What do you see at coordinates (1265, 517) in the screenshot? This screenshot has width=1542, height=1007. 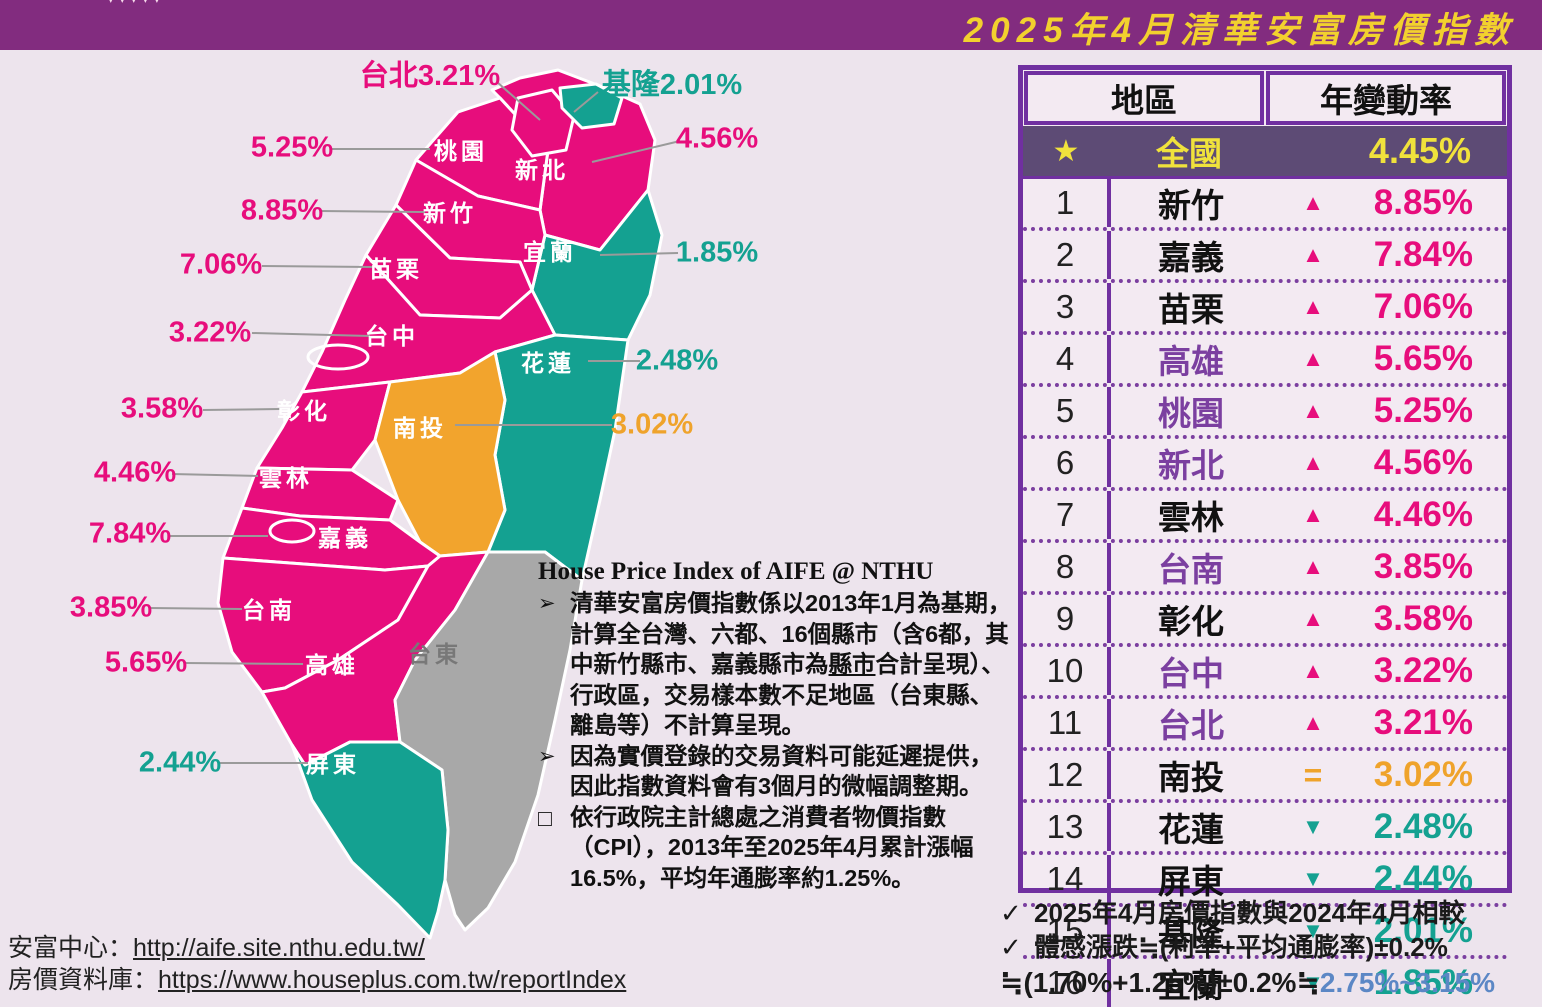 I see `table-row: 7 雲林 ▲ 4.46%` at bounding box center [1265, 517].